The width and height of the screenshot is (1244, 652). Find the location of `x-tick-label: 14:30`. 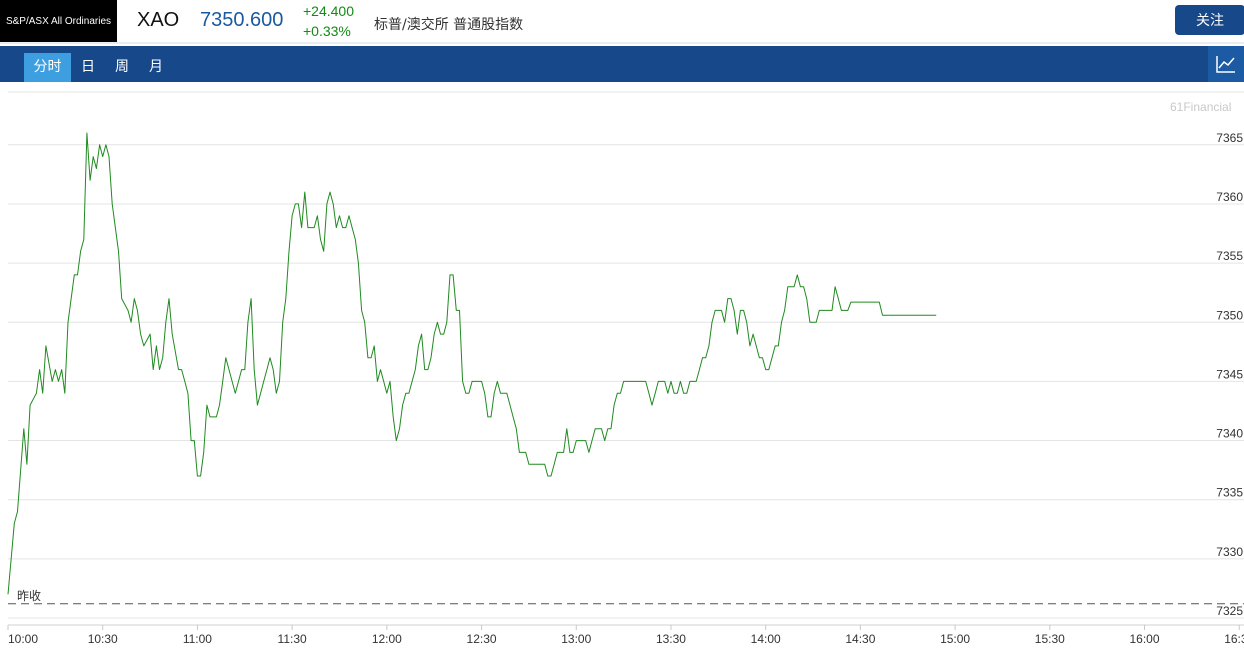

x-tick-label: 14:30 is located at coordinates (860, 639).